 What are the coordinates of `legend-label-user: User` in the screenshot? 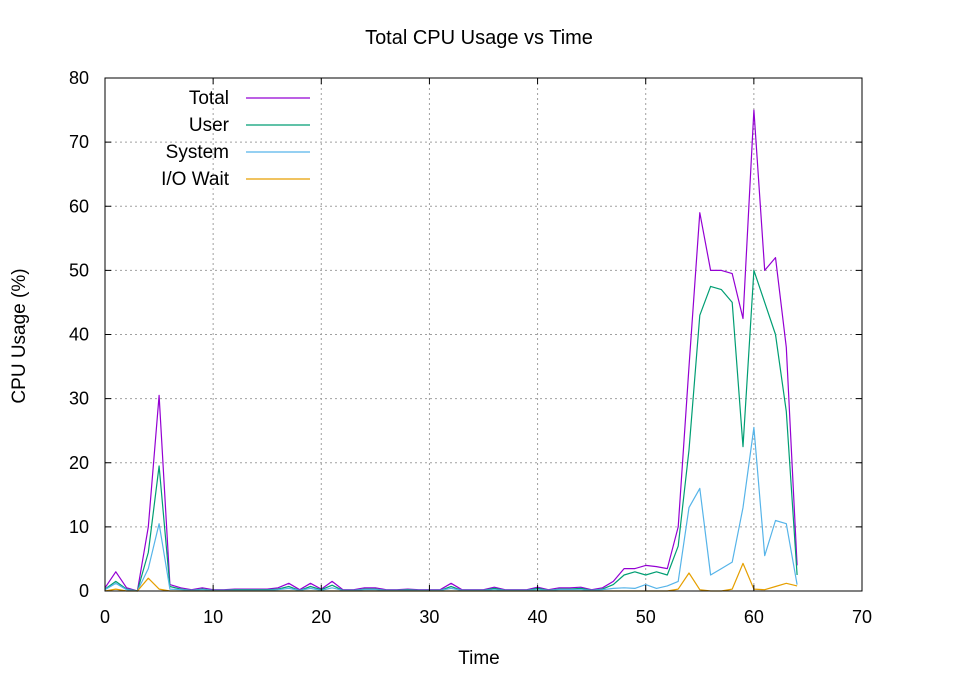 It's located at (209, 125).